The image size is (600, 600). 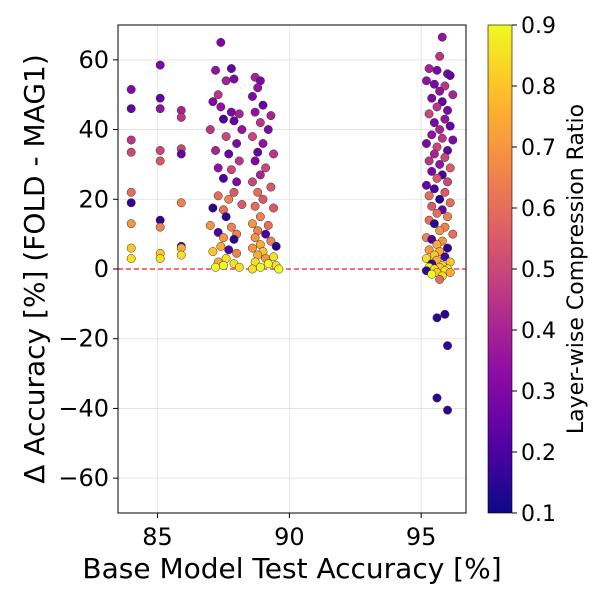 What do you see at coordinates (538, 514) in the screenshot?
I see `colorbar-tick-label: 0.1` at bounding box center [538, 514].